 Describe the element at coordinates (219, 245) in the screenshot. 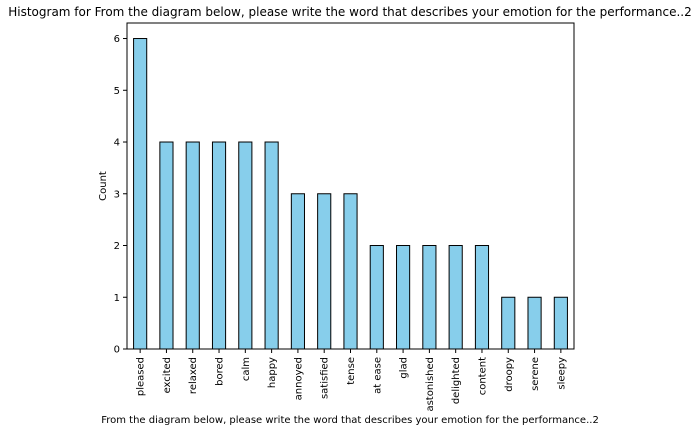

I see `bar-bored` at that location.